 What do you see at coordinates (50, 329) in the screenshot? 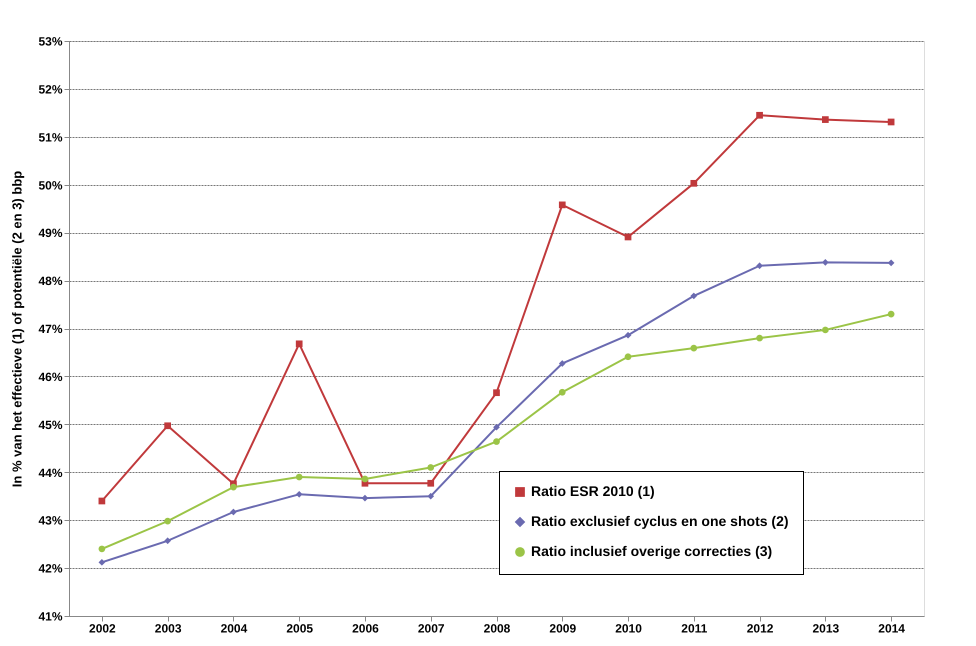
I see `y-tick-label: 47%` at bounding box center [50, 329].